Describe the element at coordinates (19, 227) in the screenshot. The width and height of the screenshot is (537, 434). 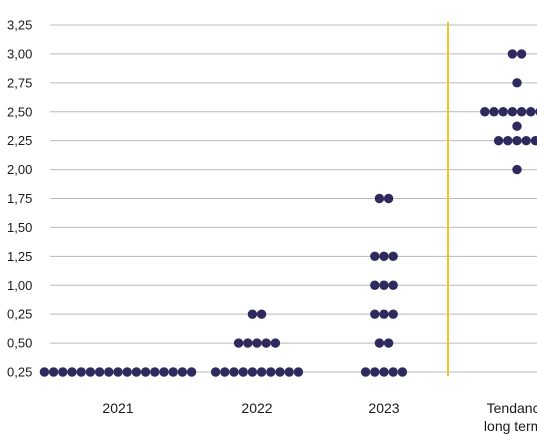
I see `y-tick-label: 1,50` at that location.